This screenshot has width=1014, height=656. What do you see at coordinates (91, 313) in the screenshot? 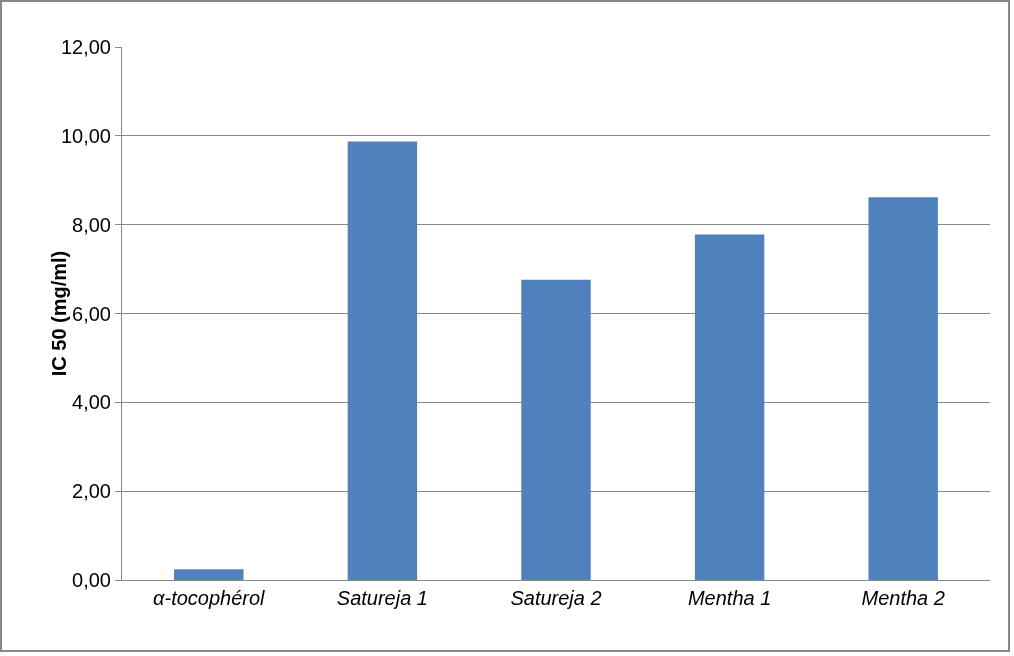
I see `y-tick-label: 6,00` at bounding box center [91, 313].